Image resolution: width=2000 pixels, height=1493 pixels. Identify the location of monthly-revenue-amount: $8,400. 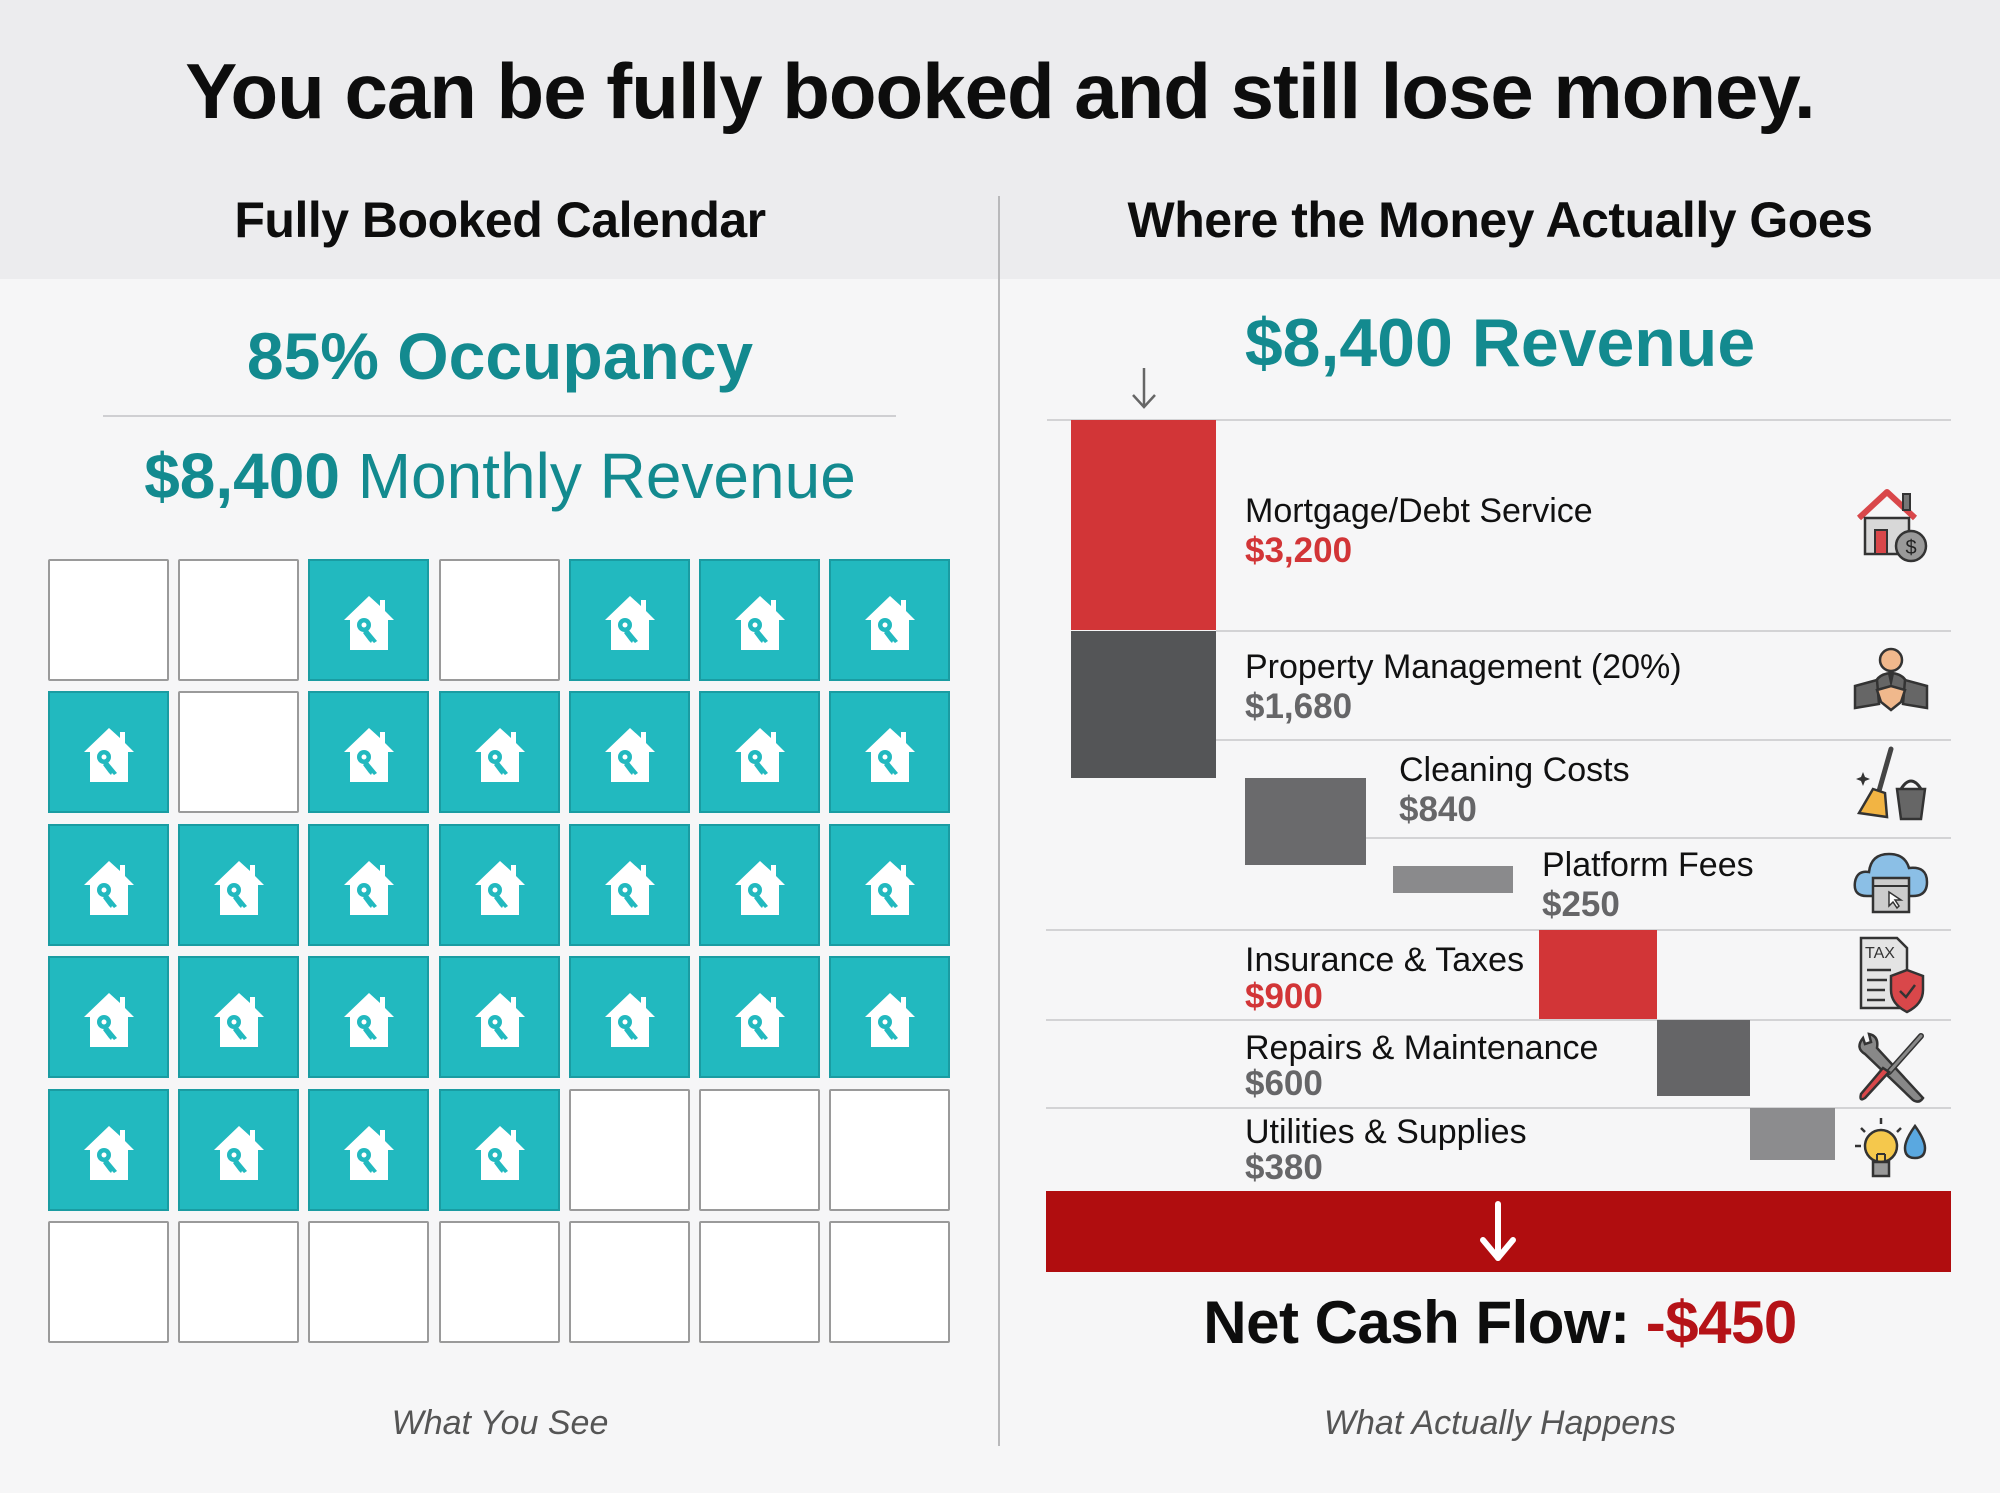
(242, 476).